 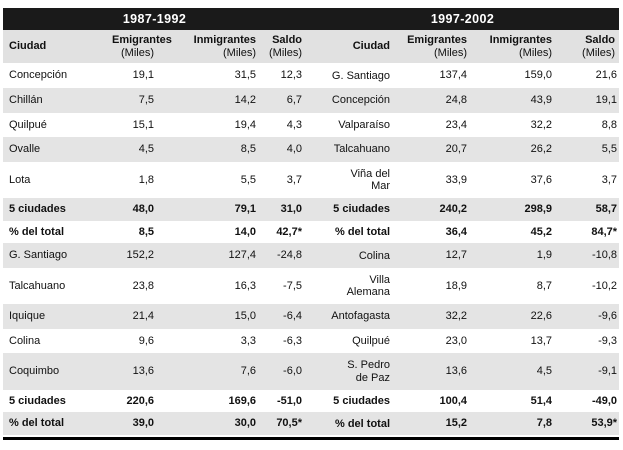 I want to click on value-cell-left: 12,3, so click(x=283, y=75).